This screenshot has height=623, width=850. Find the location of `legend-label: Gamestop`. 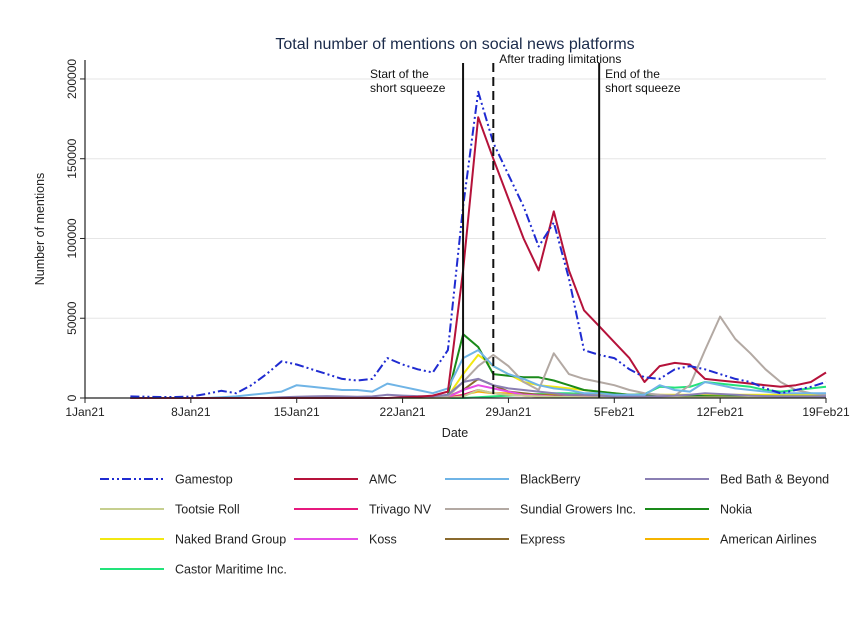

legend-label: Gamestop is located at coordinates (204, 480).